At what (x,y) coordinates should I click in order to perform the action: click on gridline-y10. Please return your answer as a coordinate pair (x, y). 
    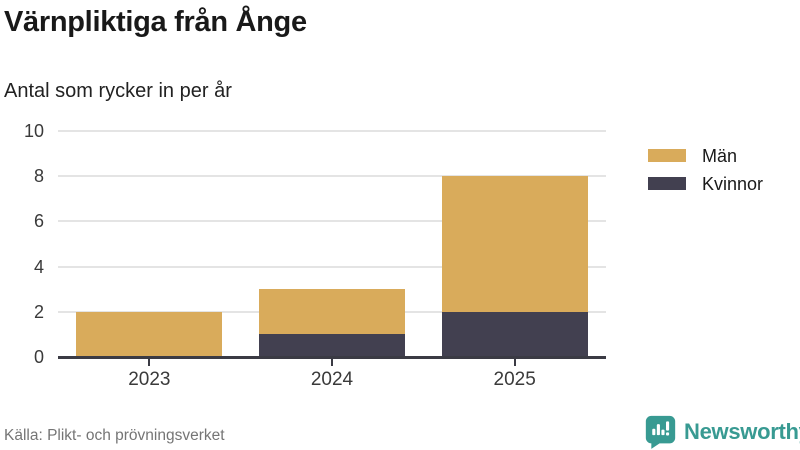
    Looking at the image, I should click on (332, 131).